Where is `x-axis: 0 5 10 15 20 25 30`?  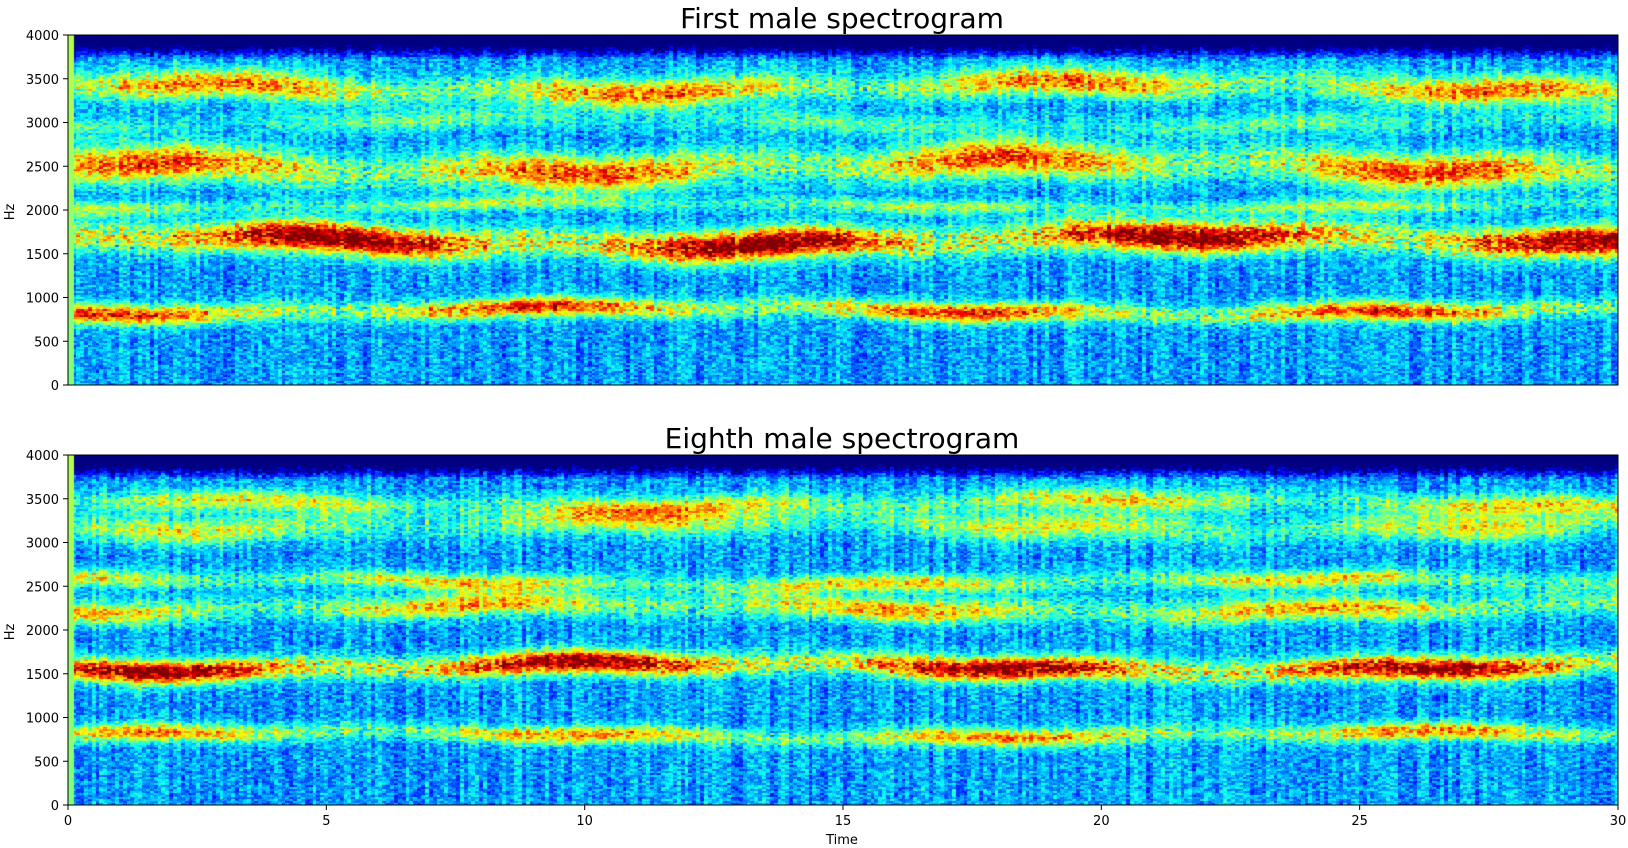 x-axis: 0 5 10 15 20 25 30 is located at coordinates (845, 817).